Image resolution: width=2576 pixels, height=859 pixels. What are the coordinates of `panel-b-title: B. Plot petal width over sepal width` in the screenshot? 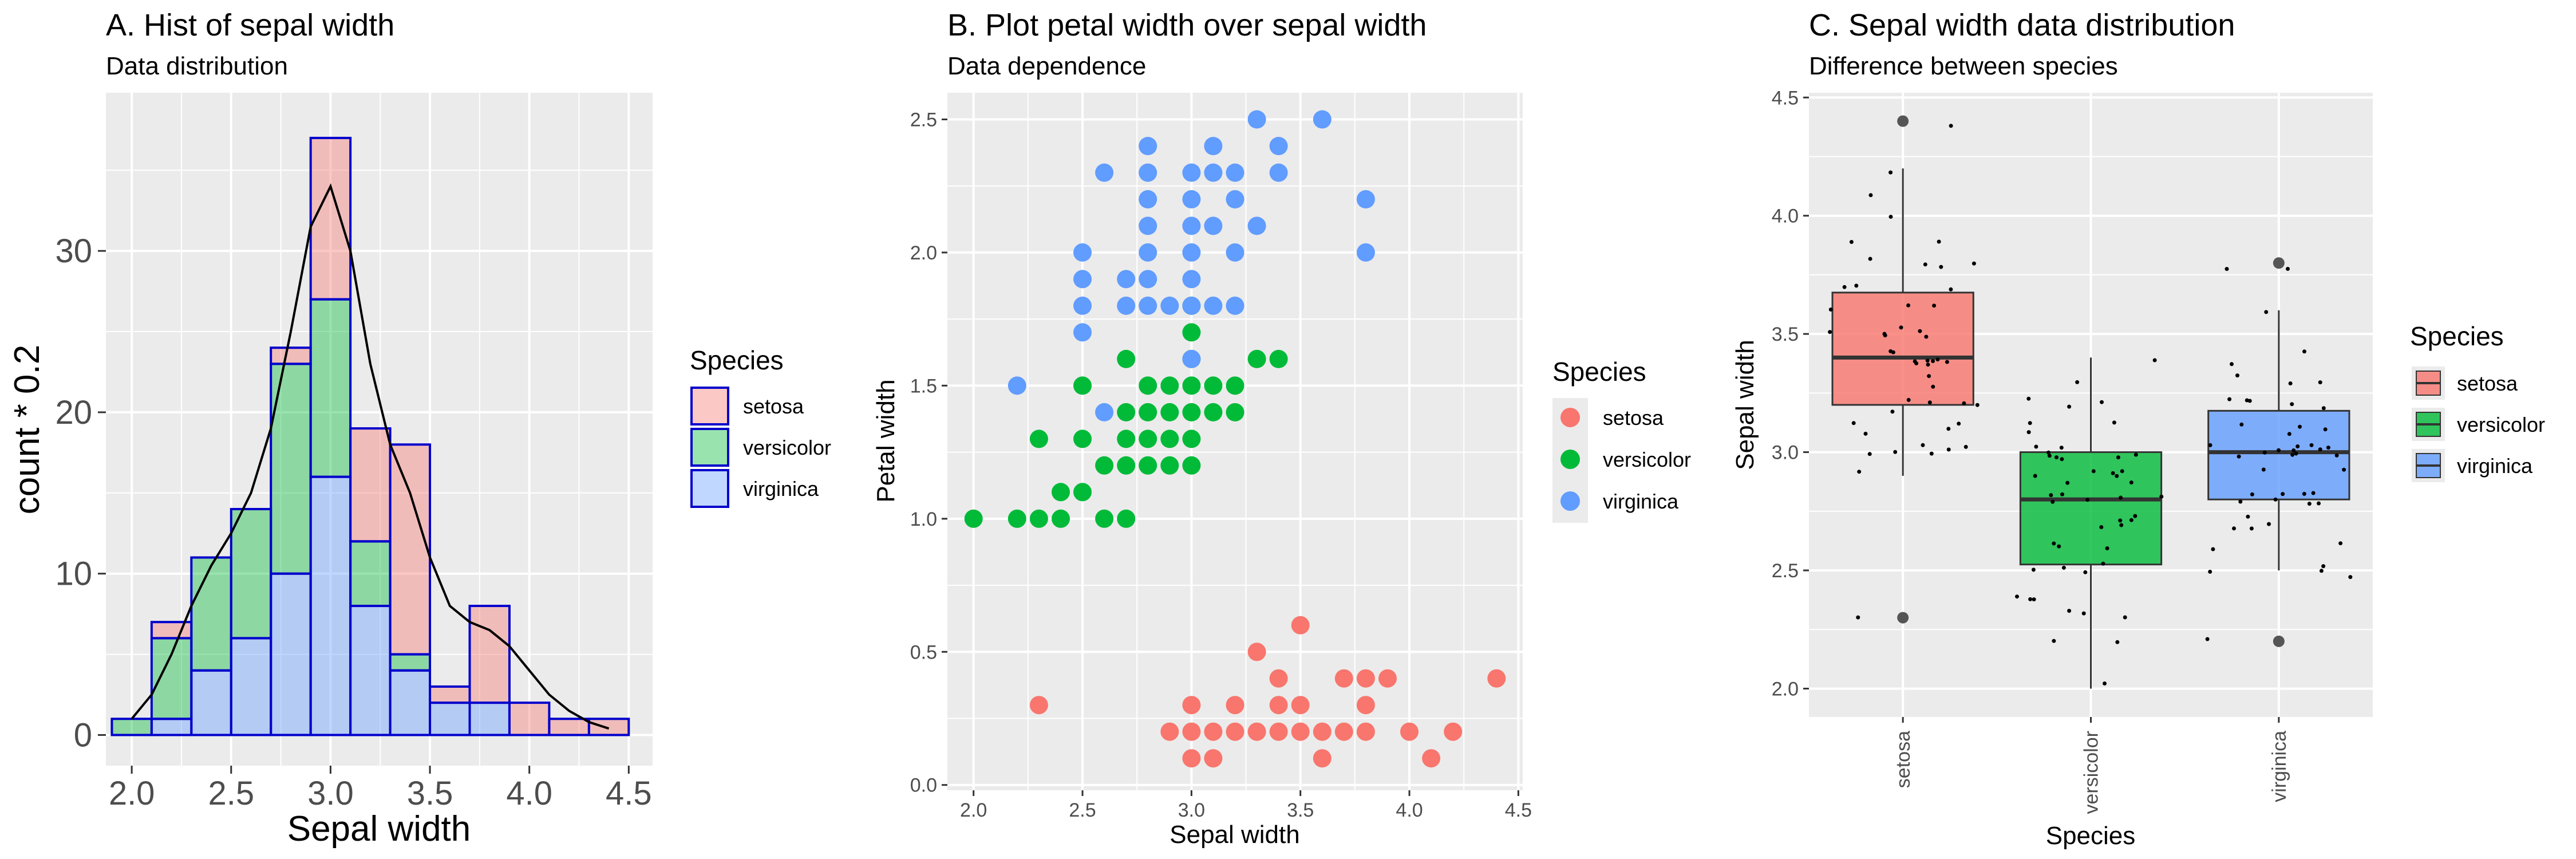 It's located at (1187, 25).